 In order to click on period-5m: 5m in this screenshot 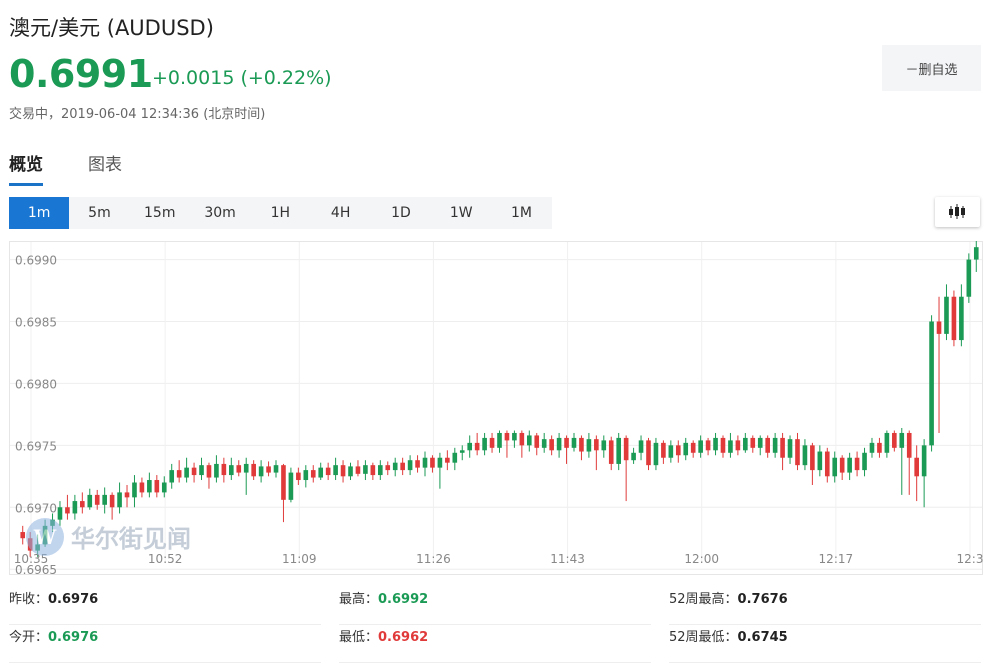, I will do `click(99, 213)`.